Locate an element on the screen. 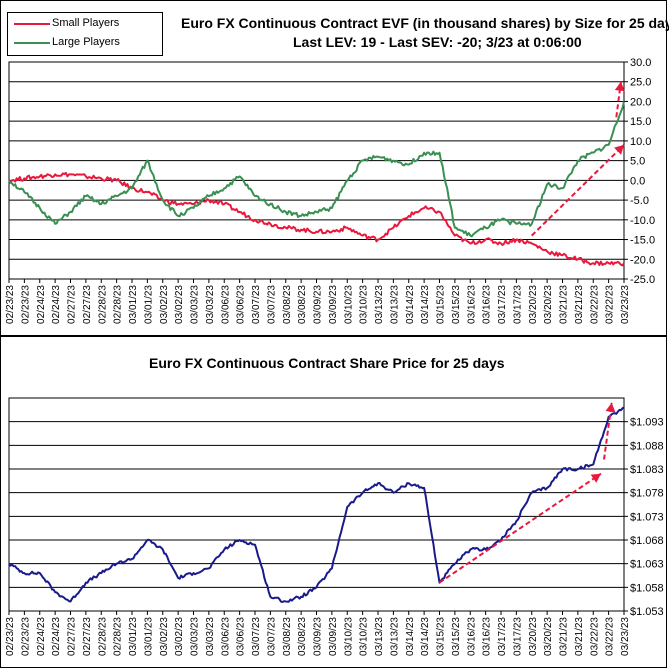  legend-label-small-players: Small Players is located at coordinates (86, 23).